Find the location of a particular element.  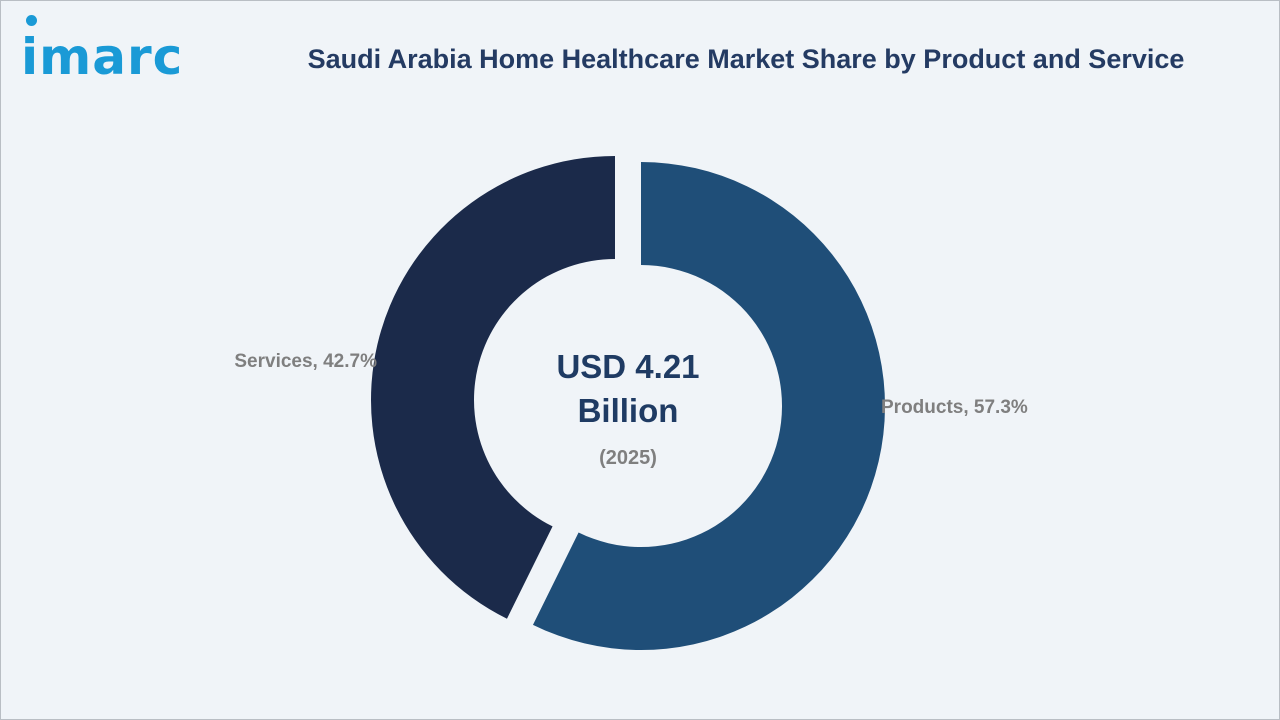

logo-text: imarc is located at coordinates (102, 57).